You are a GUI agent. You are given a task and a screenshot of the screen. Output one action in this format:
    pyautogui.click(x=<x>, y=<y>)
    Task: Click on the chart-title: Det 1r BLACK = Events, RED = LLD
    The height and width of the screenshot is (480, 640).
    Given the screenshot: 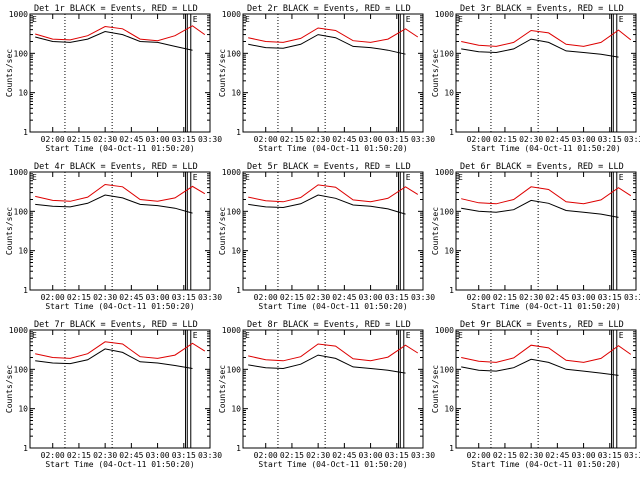 What is the action you would take?
    pyautogui.click(x=116, y=9)
    